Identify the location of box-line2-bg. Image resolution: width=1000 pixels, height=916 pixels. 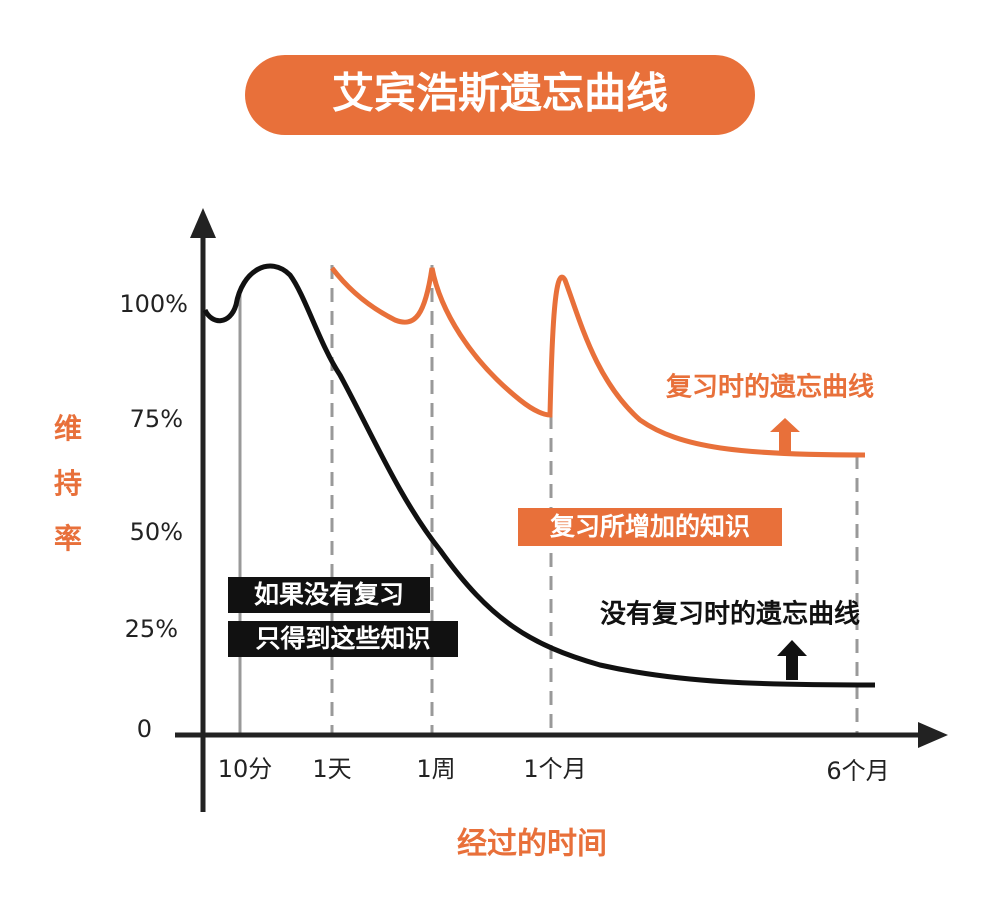
(343, 639).